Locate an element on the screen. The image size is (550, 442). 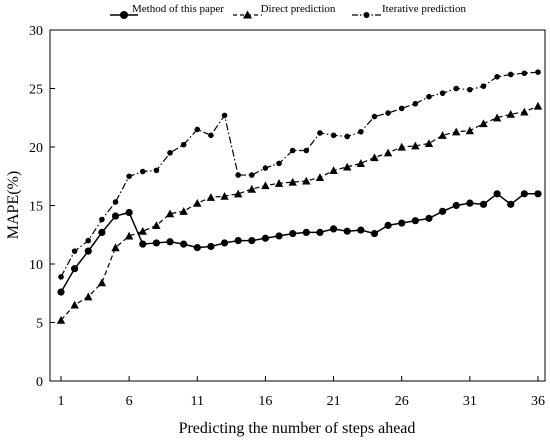
y-tick-label-6: 30 is located at coordinates (36, 31).